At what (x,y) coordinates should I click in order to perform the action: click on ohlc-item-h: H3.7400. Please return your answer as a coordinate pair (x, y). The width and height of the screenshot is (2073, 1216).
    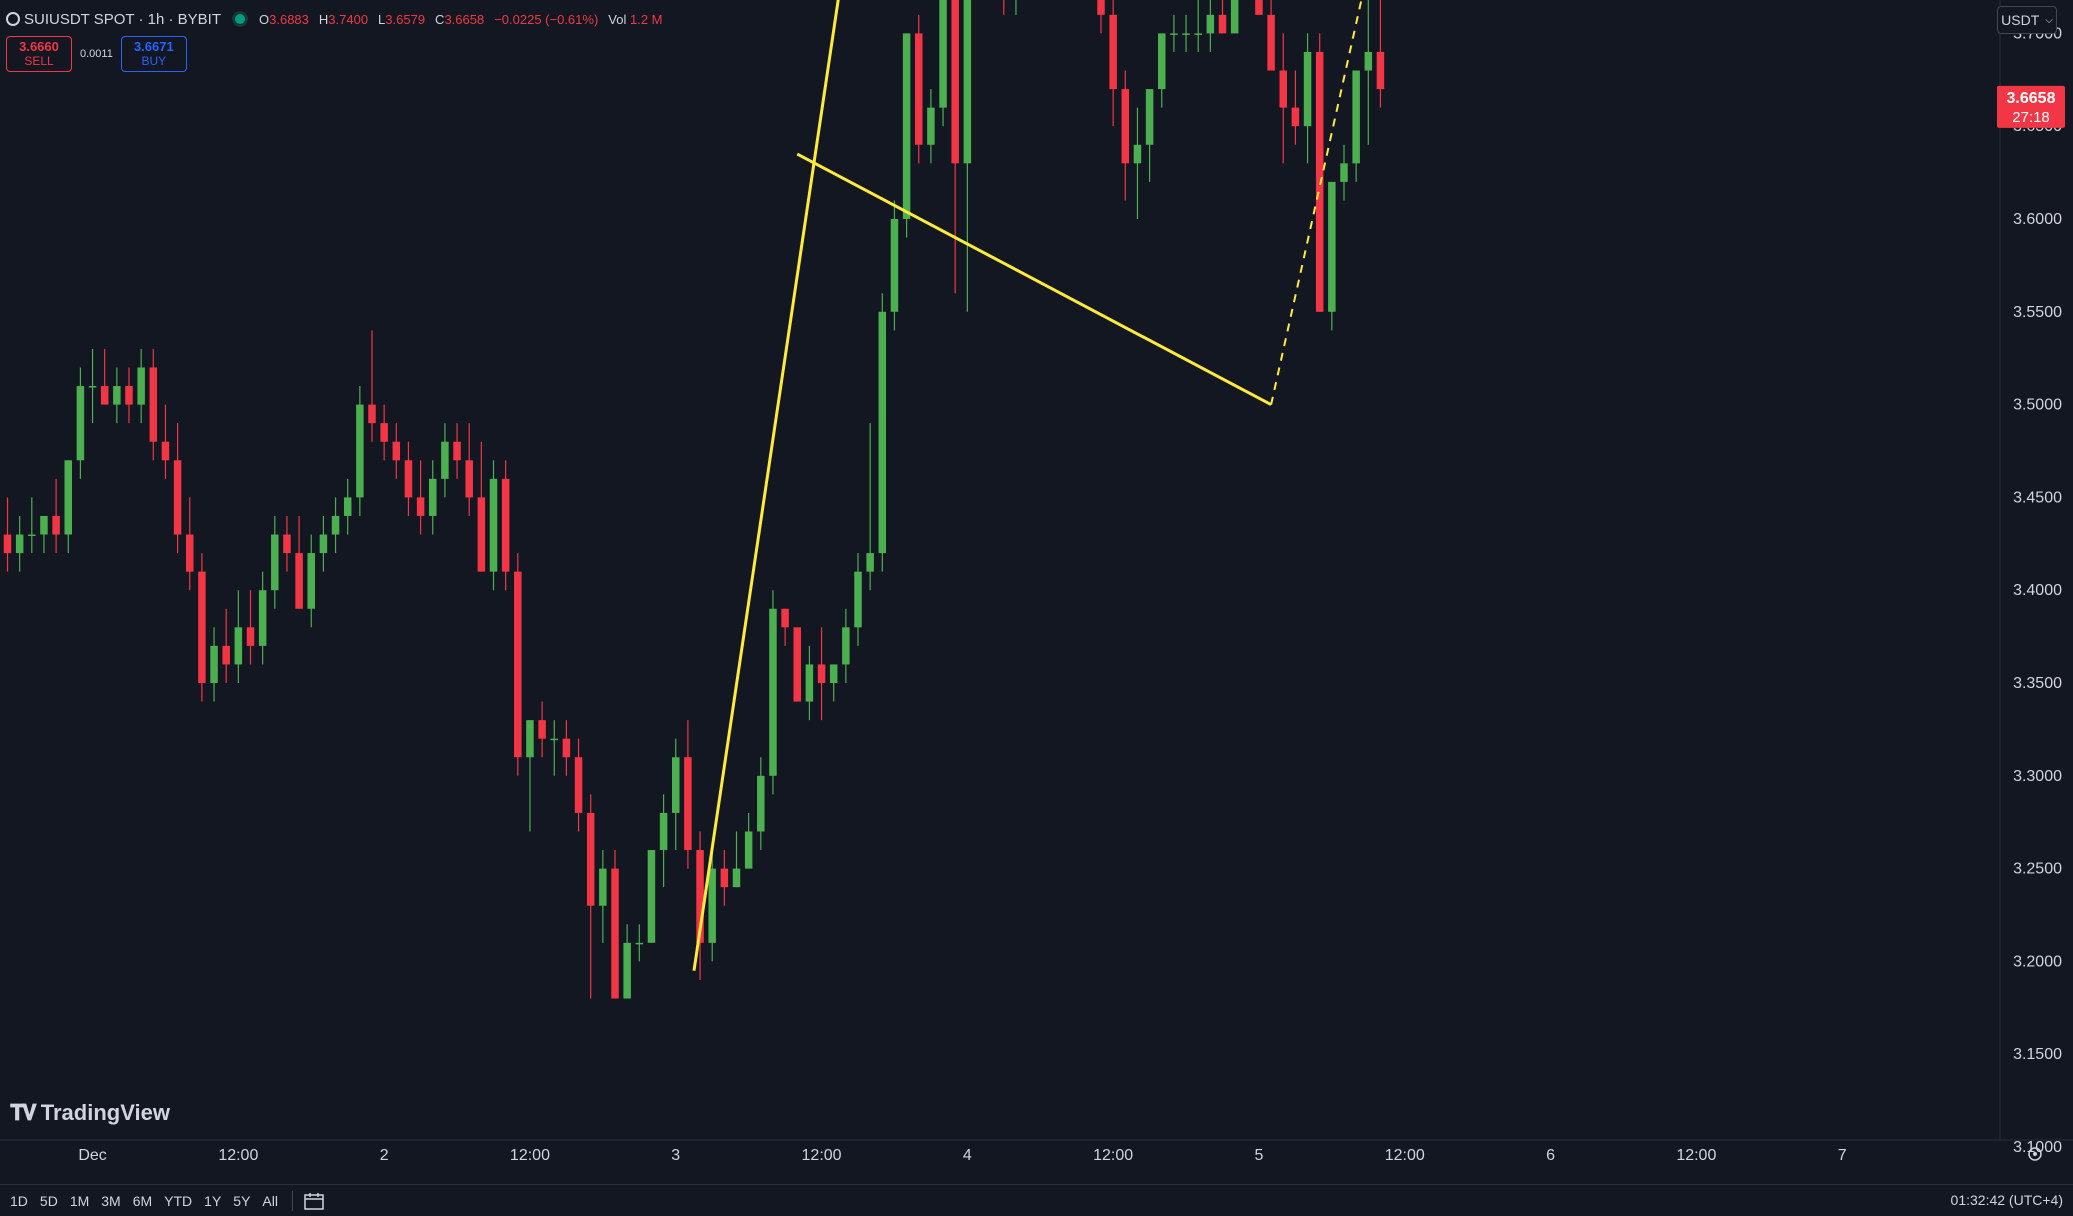
    Looking at the image, I should click on (343, 19).